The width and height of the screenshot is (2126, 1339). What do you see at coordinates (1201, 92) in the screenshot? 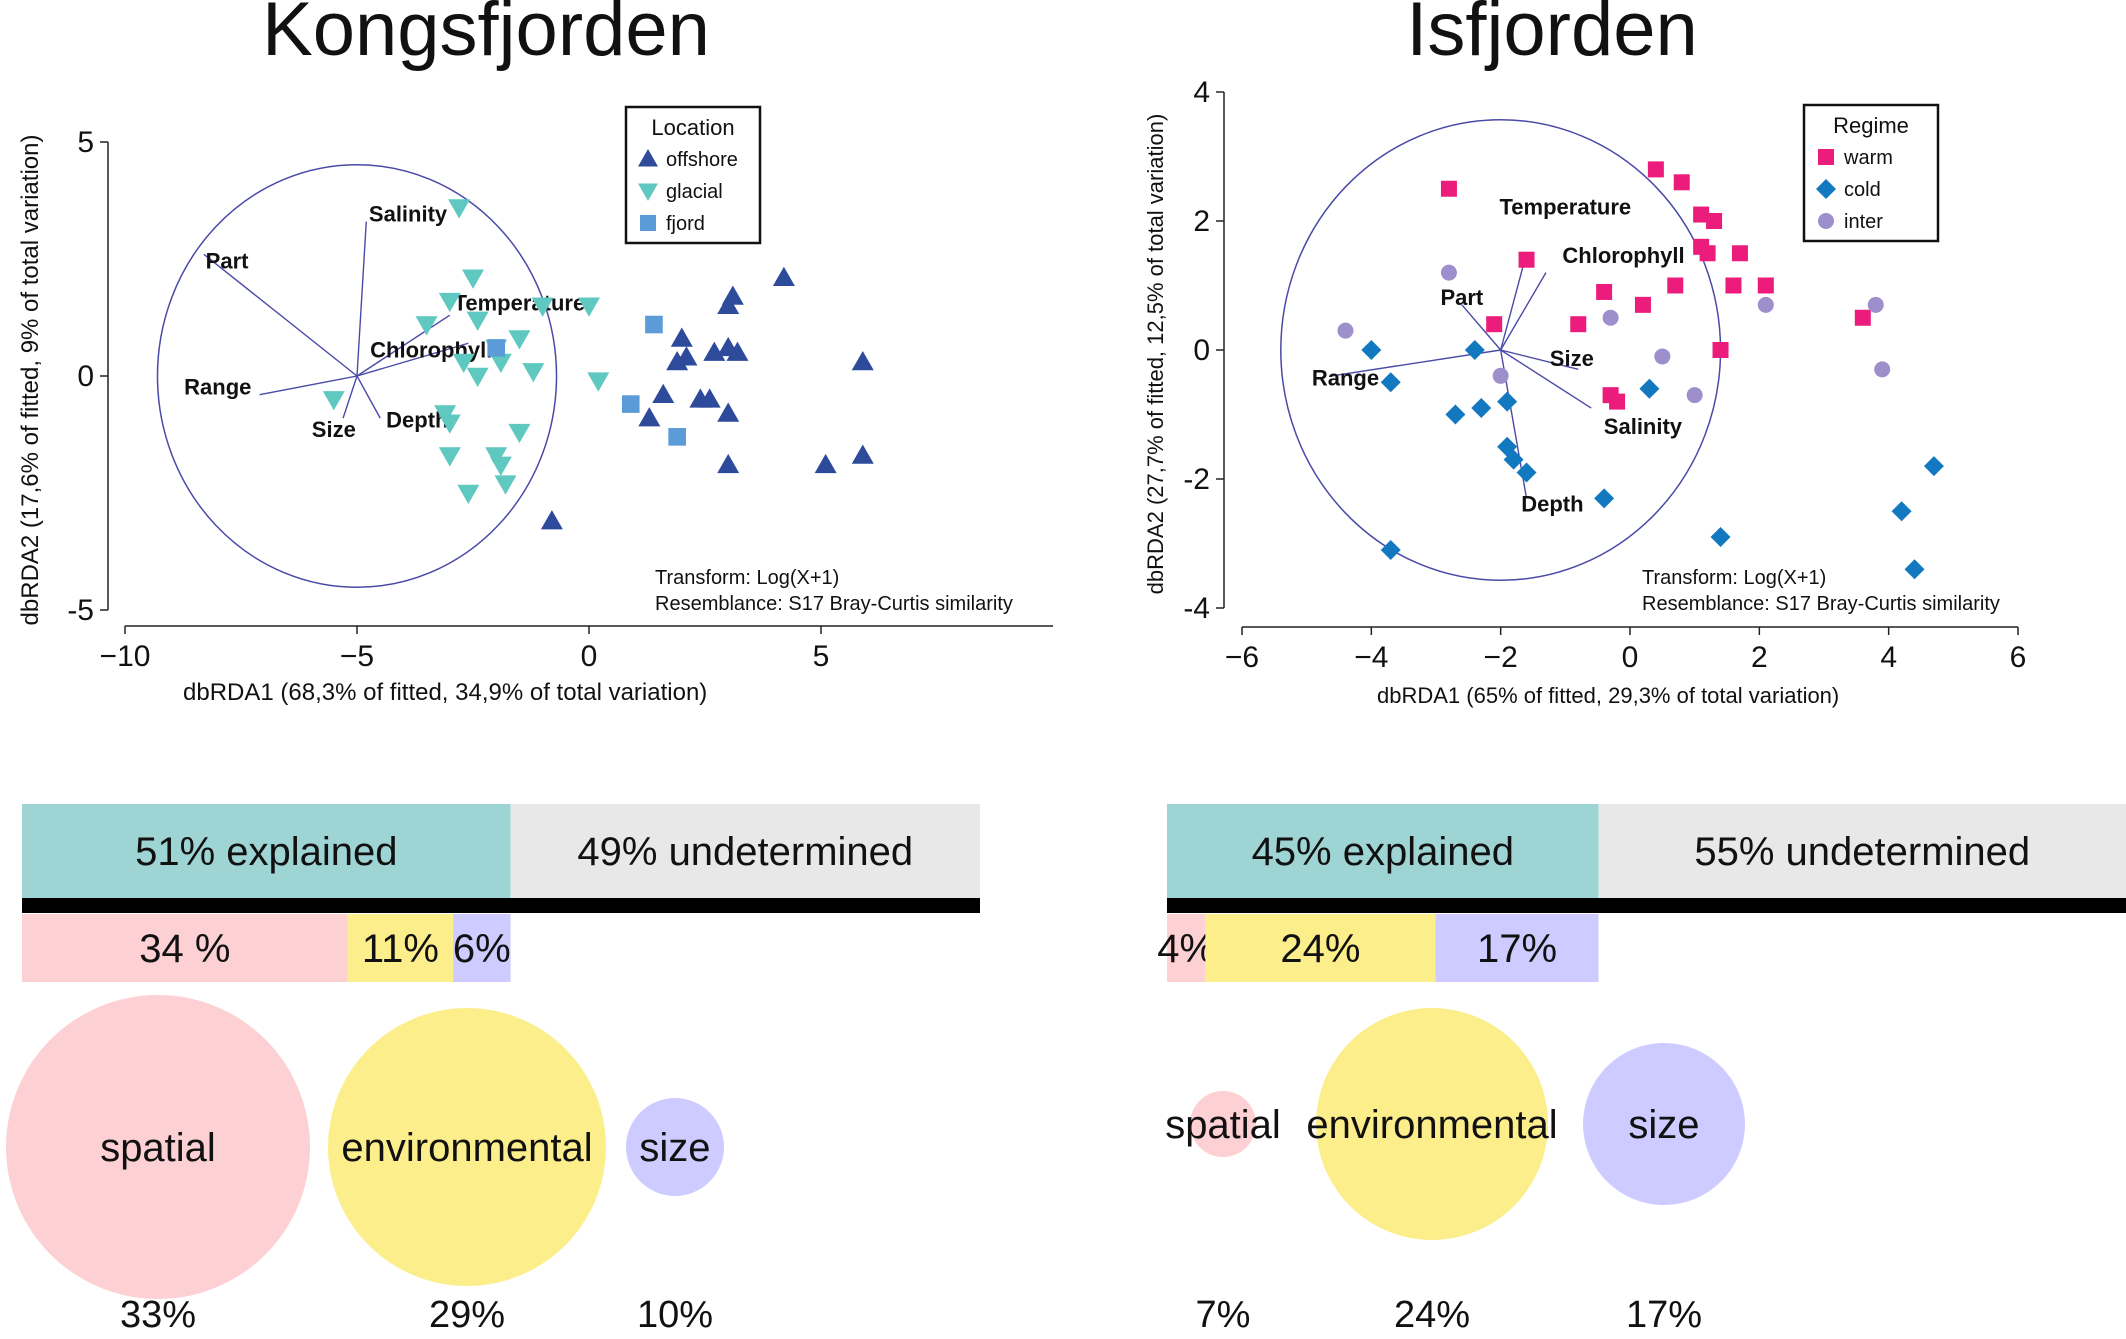
I see `isfjorden-y-tick-label: 4` at bounding box center [1201, 92].